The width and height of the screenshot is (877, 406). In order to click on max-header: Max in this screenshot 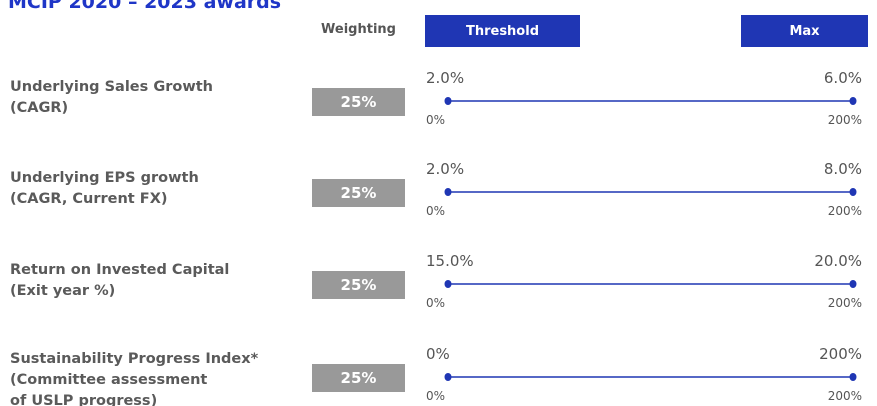, I will do `click(804, 31)`.